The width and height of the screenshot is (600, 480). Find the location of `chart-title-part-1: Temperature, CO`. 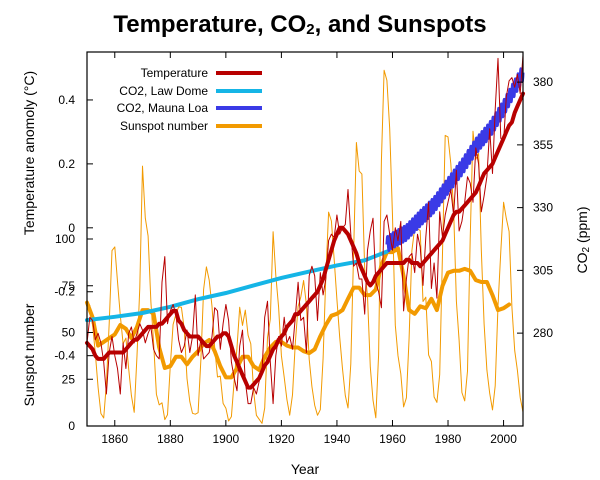

chart-title-part-1: Temperature, CO is located at coordinates (209, 24).